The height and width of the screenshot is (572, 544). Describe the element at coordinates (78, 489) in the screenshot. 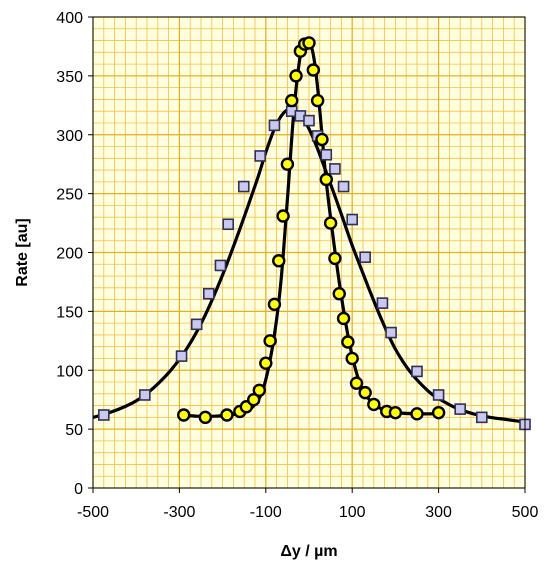

I see `y-tick-label: 0` at that location.